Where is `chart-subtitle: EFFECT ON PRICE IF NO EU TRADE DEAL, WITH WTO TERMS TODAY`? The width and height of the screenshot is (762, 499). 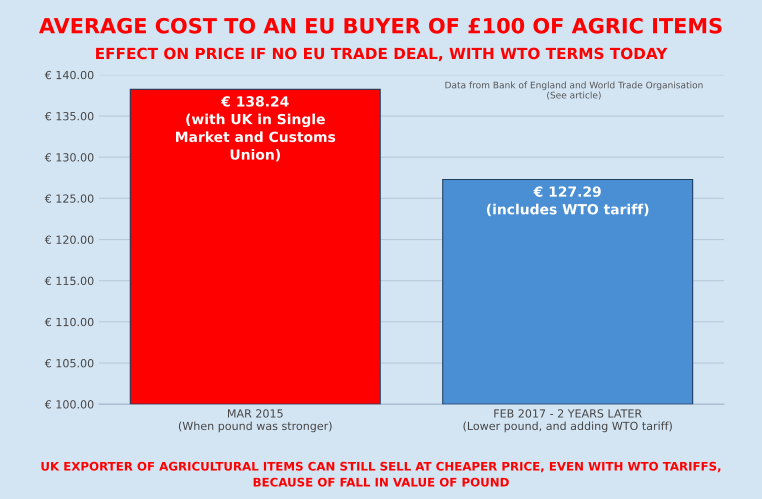 chart-subtitle: EFFECT ON PRICE IF NO EU TRADE DEAL, WITH WTO TERMS TODAY is located at coordinates (382, 55).